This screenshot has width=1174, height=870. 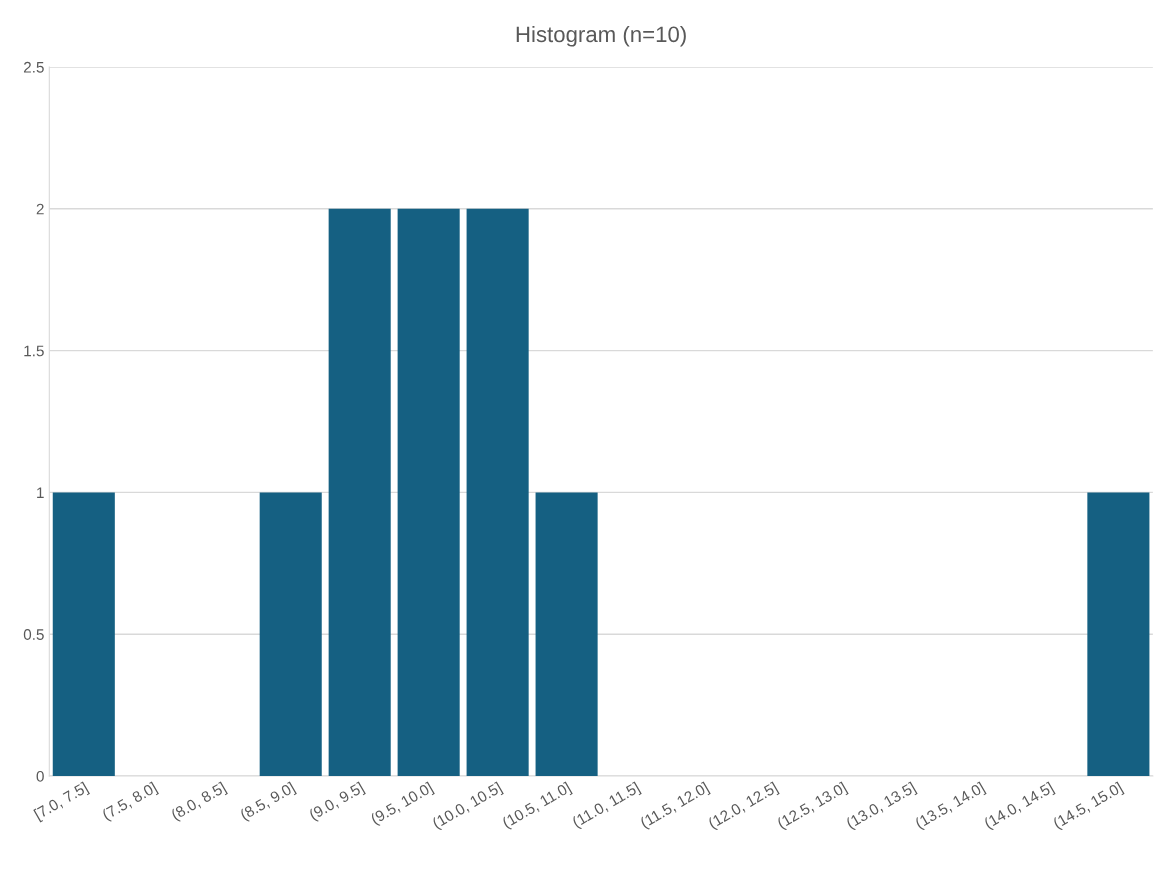 I want to click on y-tick-label: 0, so click(x=40, y=776).